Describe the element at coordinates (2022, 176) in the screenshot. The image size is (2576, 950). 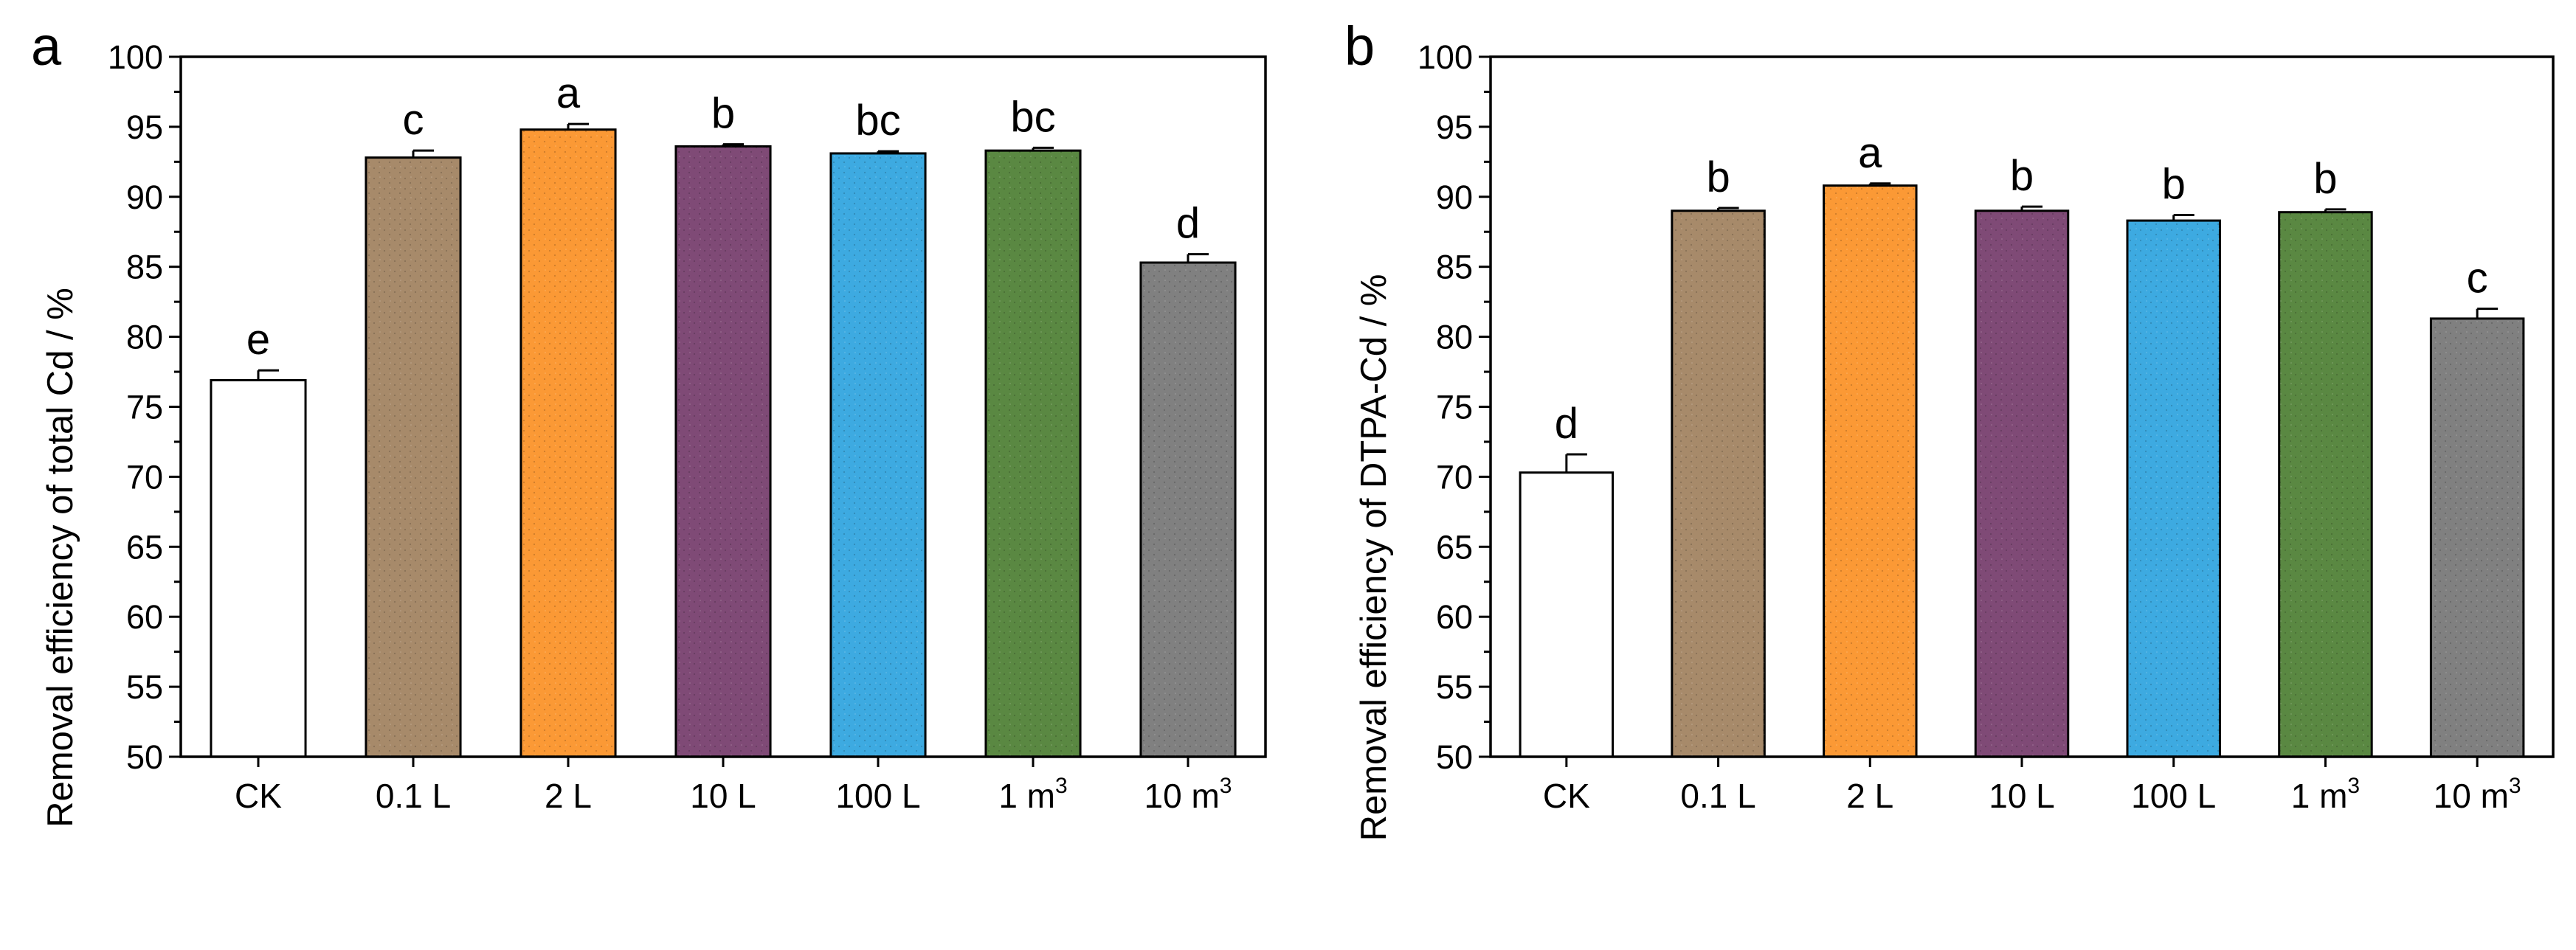
I see `significance-label-b-3: b` at that location.